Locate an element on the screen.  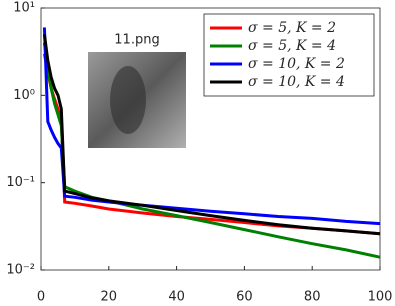
x-tick-label: 0 is located at coordinates (41, 297).